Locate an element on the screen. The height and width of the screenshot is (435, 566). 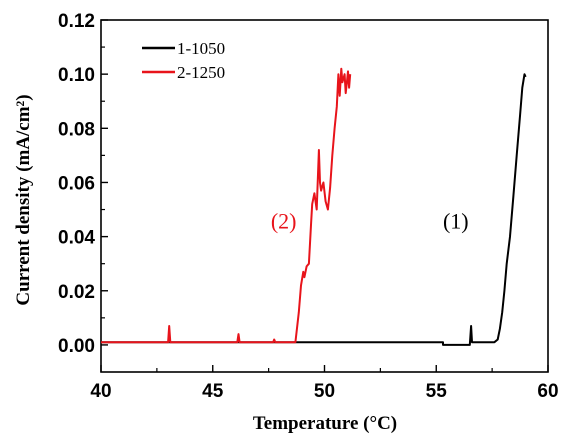
y-tick-label: 0.06 is located at coordinates (76, 183).